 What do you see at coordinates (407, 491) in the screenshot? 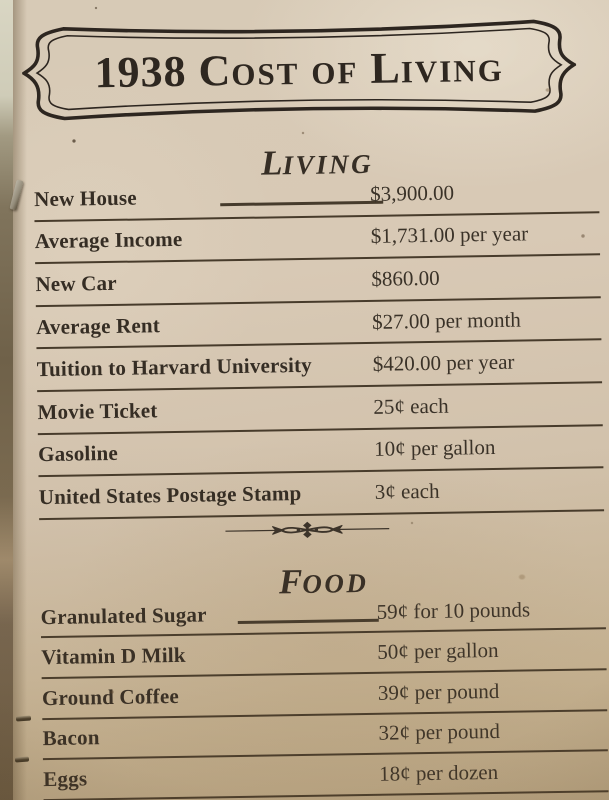
I see `item-value: 3¢ each` at bounding box center [407, 491].